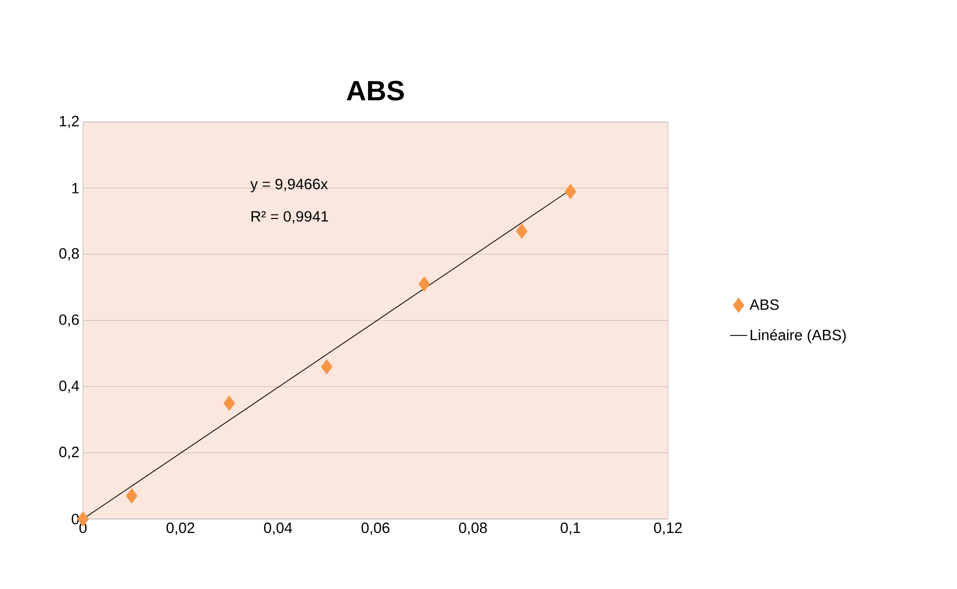  Describe the element at coordinates (180, 528) in the screenshot. I see `x-tick-label: 0,02` at that location.